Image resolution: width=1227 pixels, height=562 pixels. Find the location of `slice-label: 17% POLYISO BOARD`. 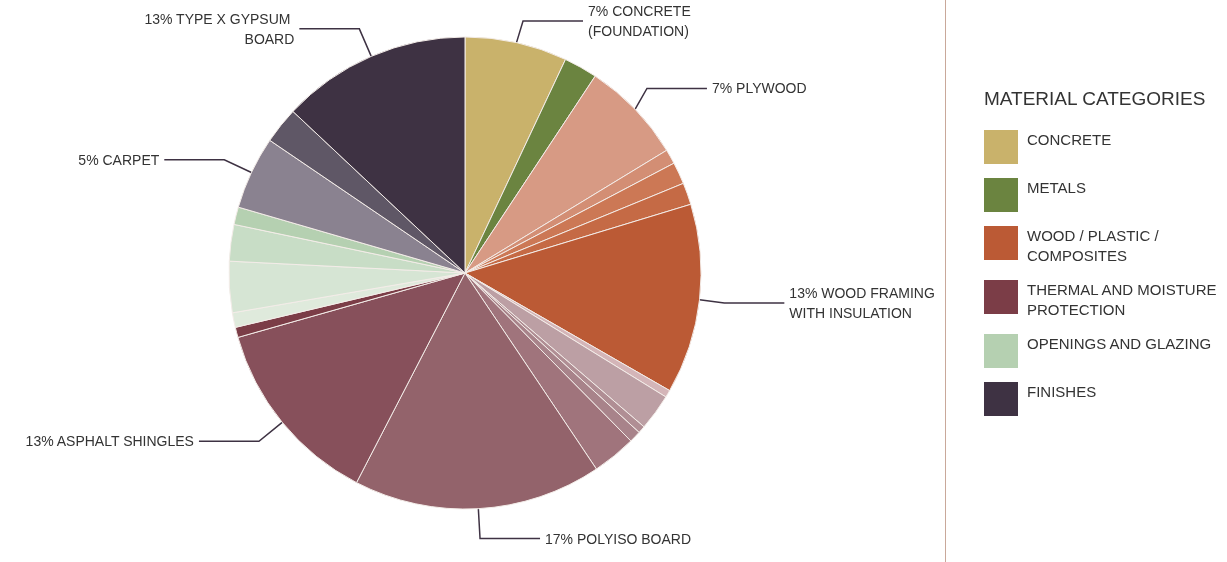

slice-label: 17% POLYISO BOARD is located at coordinates (618, 538).